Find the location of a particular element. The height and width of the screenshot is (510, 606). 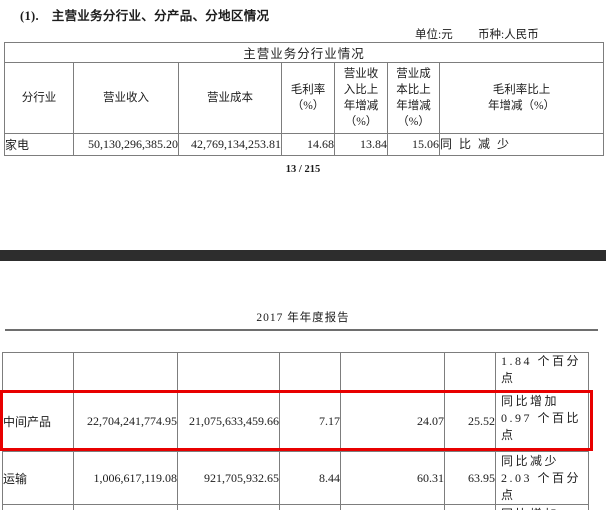

table-row-carryover: 1.84 个百分 点 is located at coordinates (295, 372).